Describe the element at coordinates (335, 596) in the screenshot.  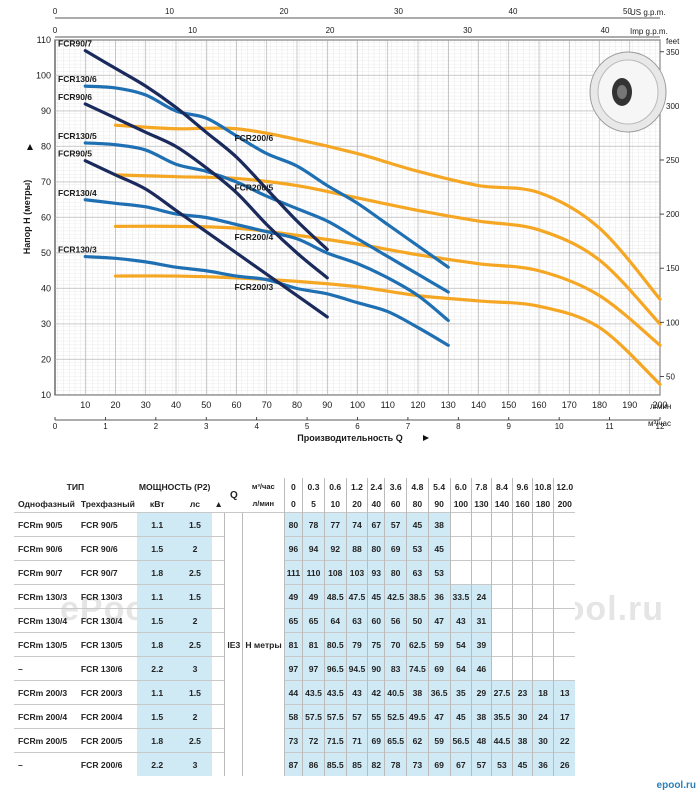
I see `head-value: 48.5` at that location.